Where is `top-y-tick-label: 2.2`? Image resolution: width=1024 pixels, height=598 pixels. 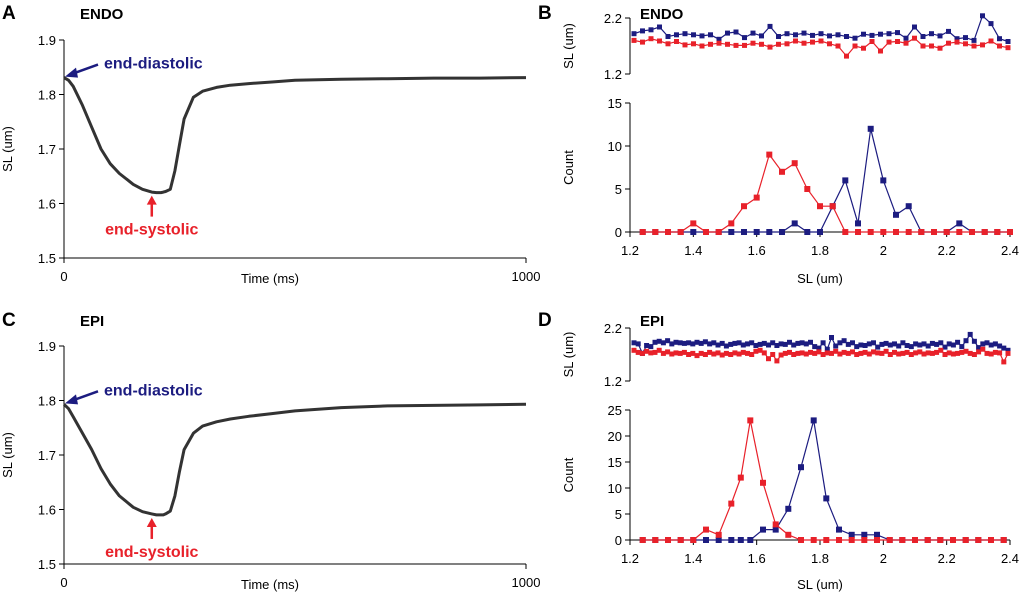 top-y-tick-label: 2.2 is located at coordinates (613, 18).